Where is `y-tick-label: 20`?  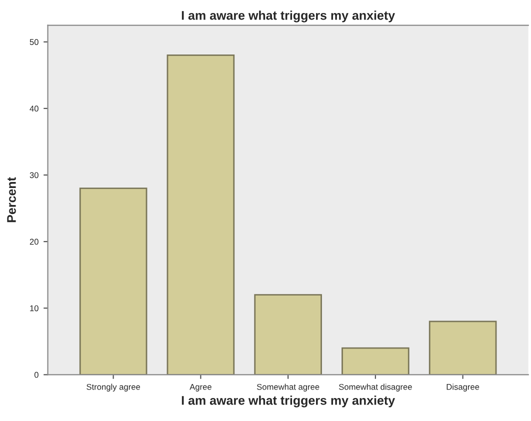
y-tick-label: 20 is located at coordinates (34, 241).